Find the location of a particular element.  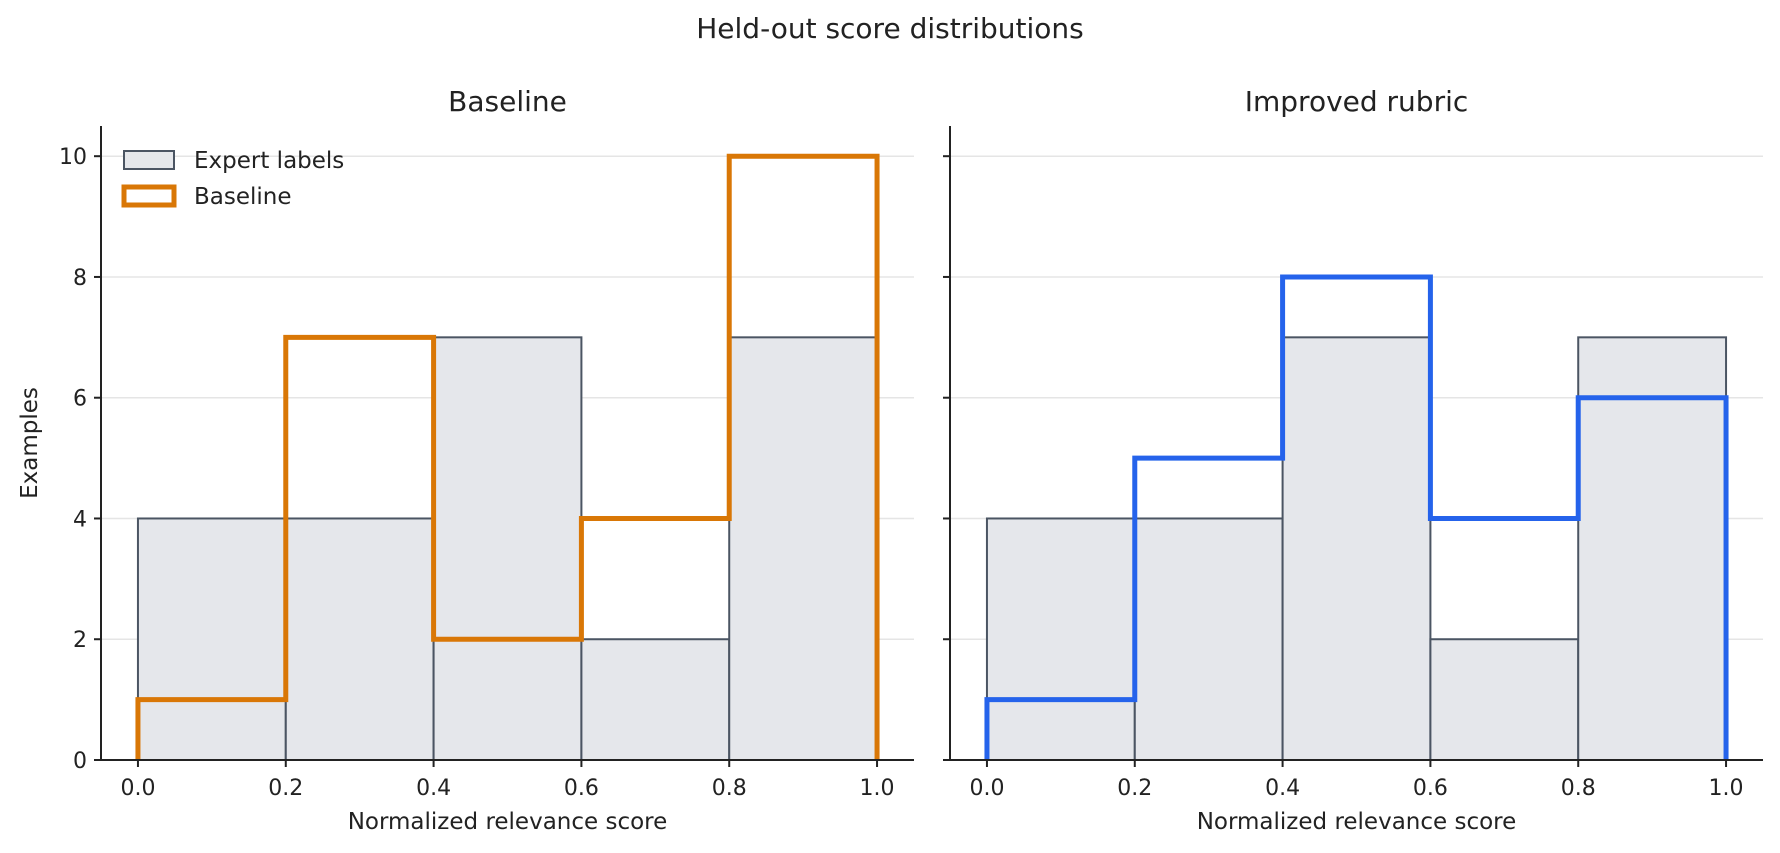

y-tick-label: 10 is located at coordinates (73, 157).